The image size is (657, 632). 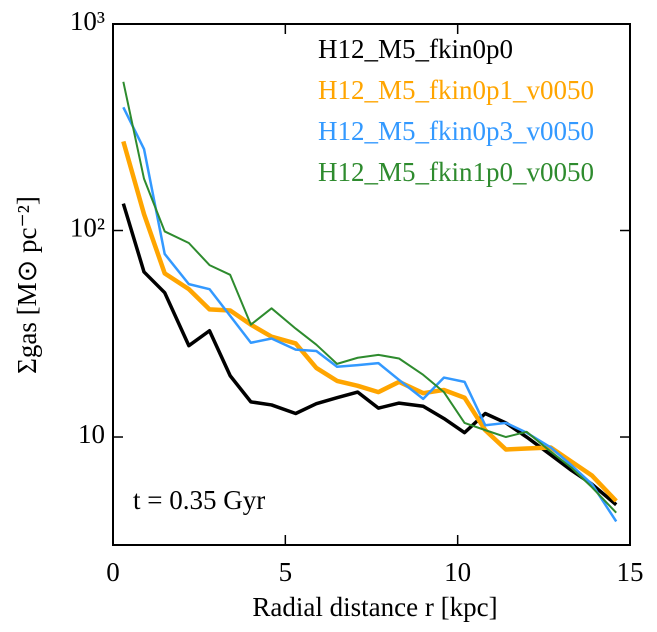 I want to click on annotation: t = 0.35 Gyr, so click(x=199, y=500).